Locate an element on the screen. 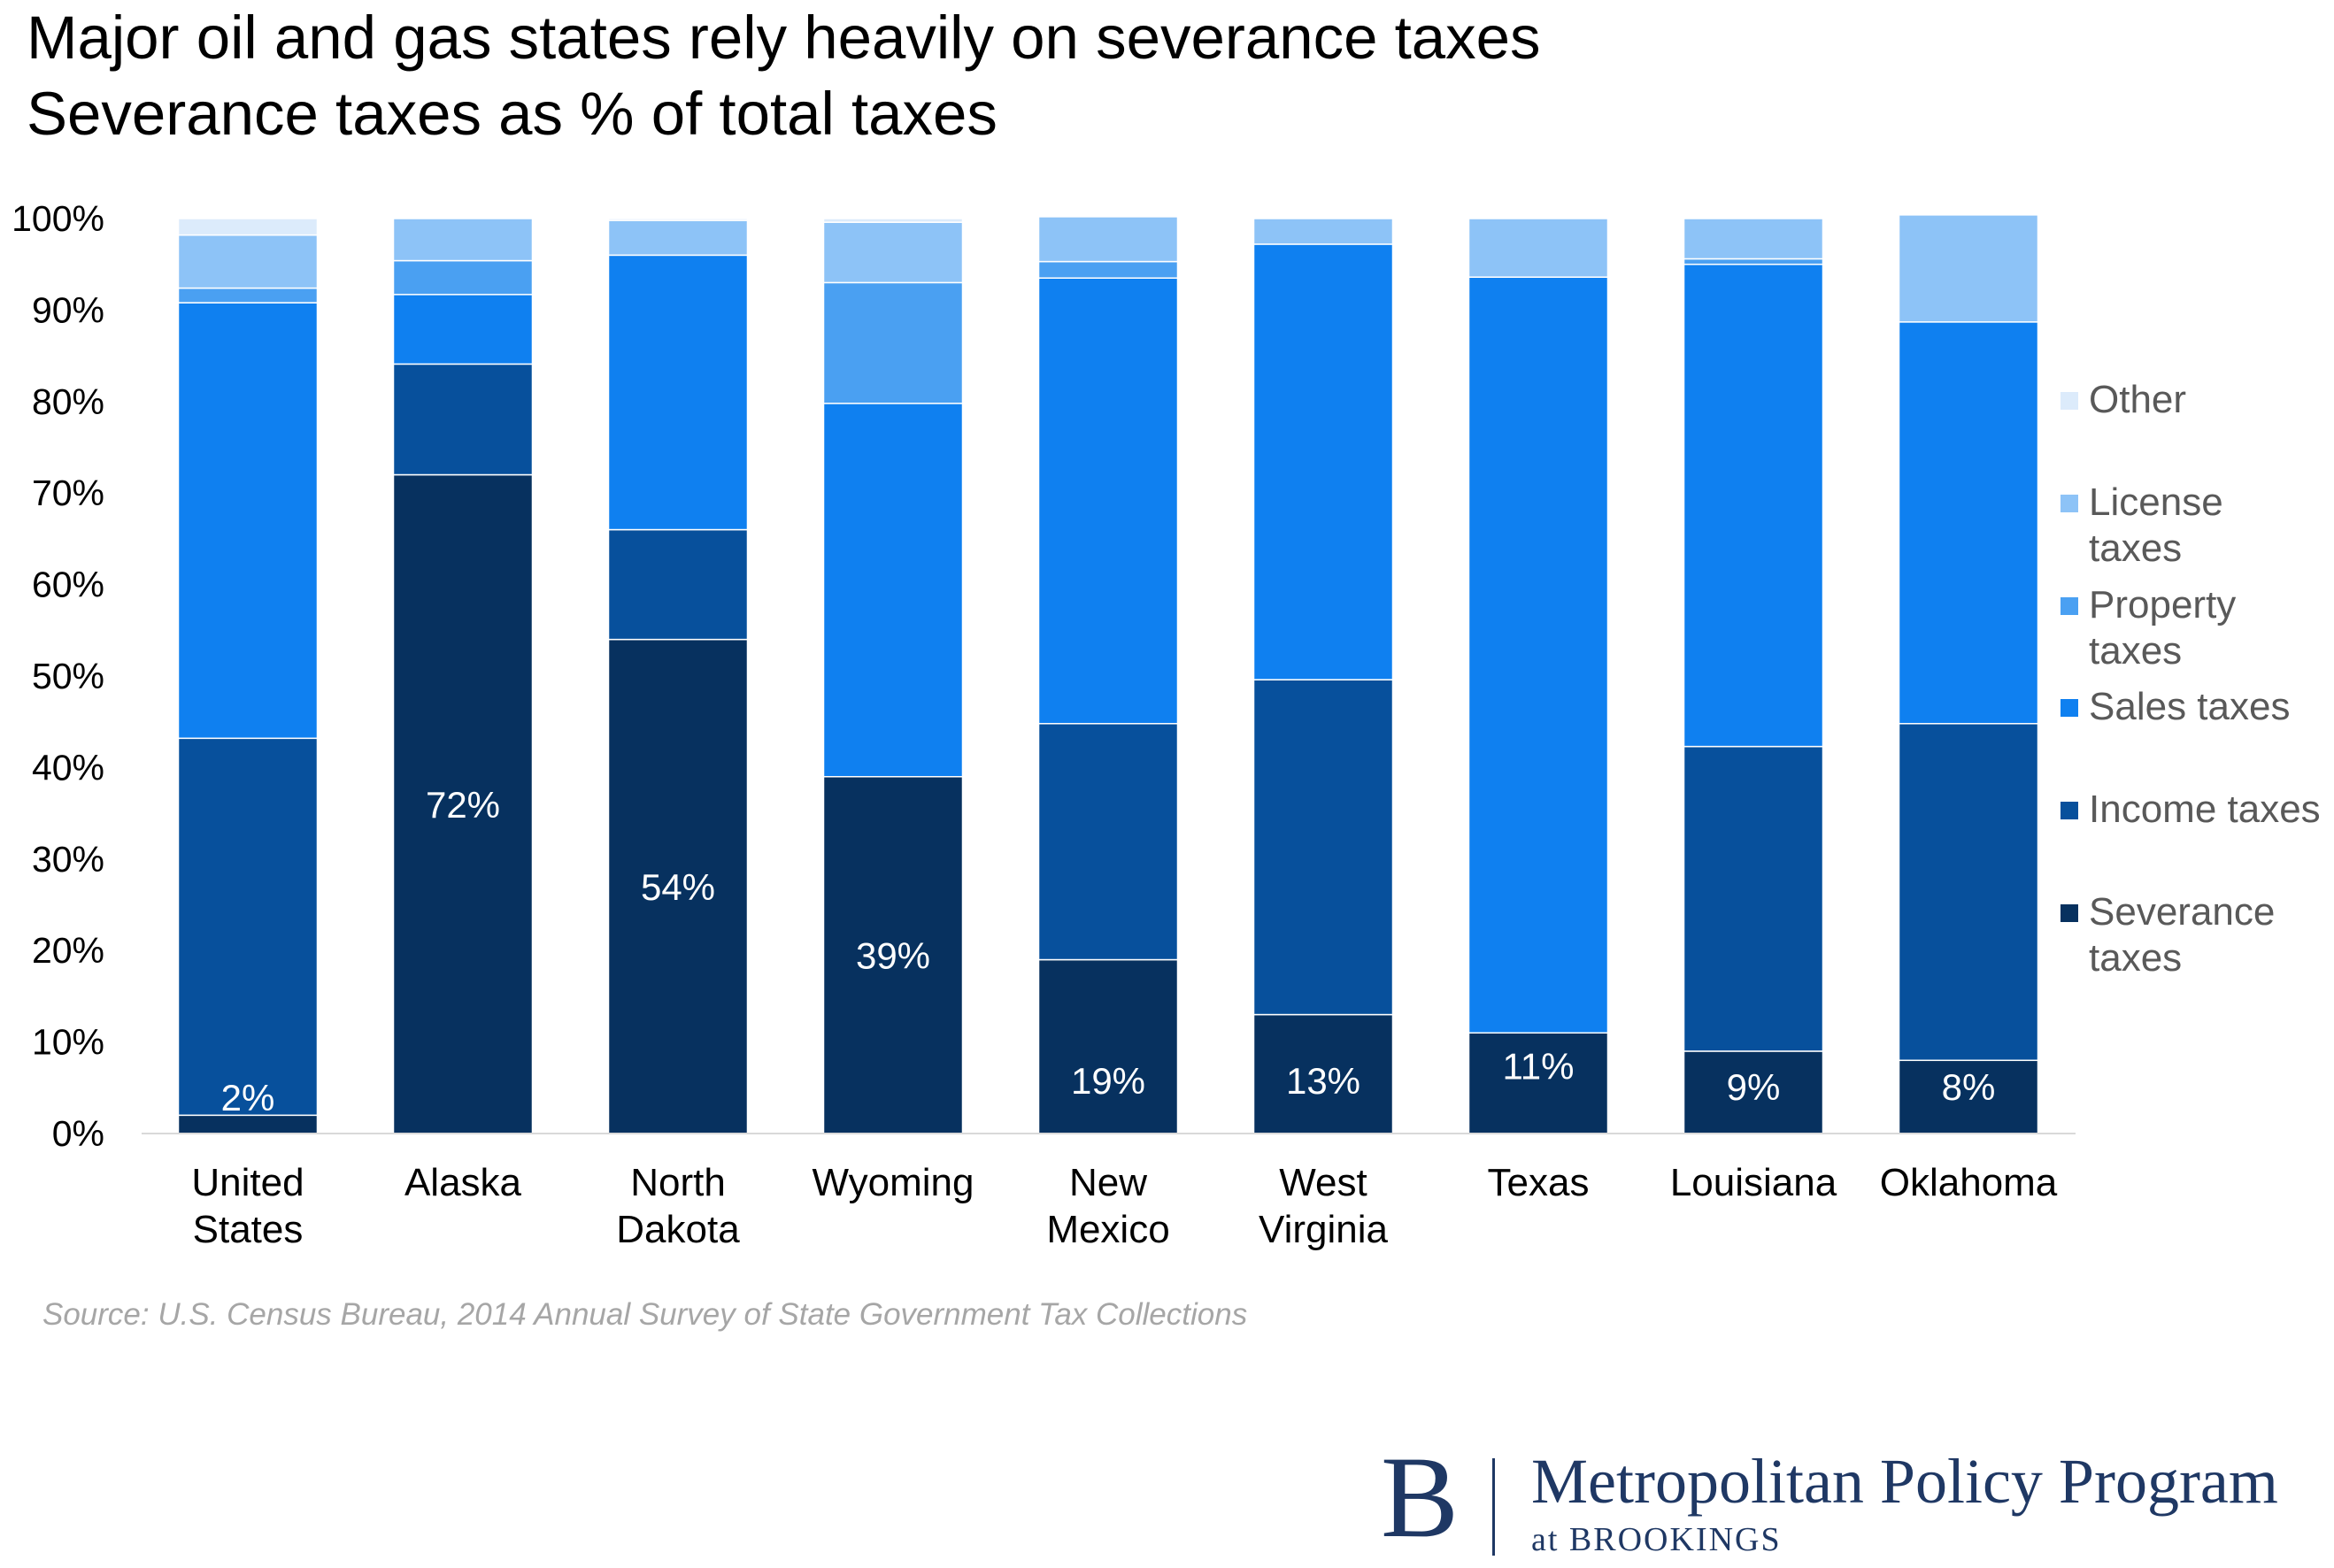 This screenshot has height=1568, width=2334. legend-label: Severance is located at coordinates (2182, 912).